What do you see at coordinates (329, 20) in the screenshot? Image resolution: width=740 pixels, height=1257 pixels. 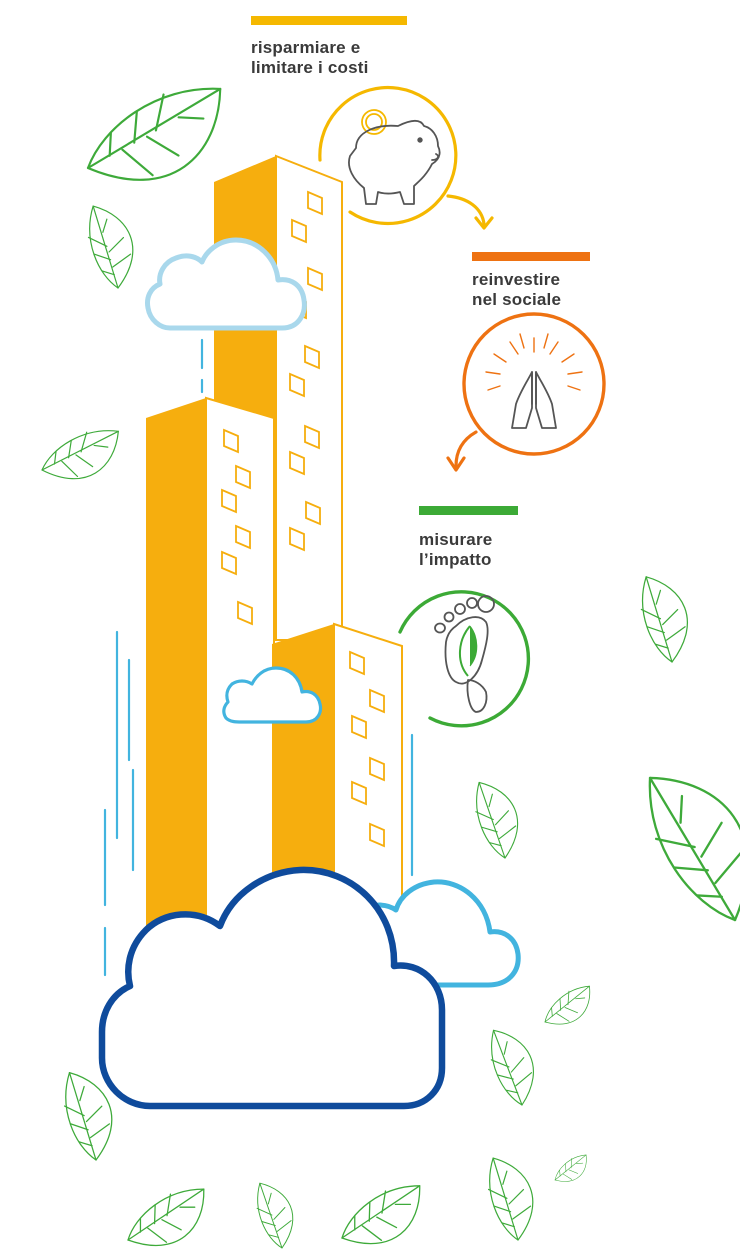 I see `step-save-bar` at bounding box center [329, 20].